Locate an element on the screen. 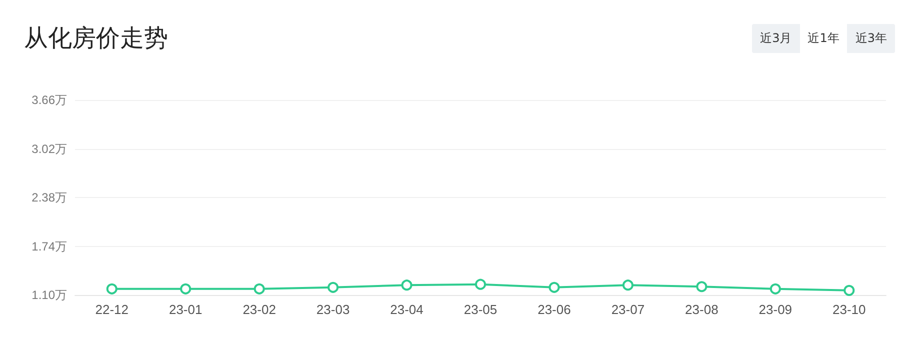 The height and width of the screenshot is (357, 921). x-tick-label: 23-04 is located at coordinates (407, 309).